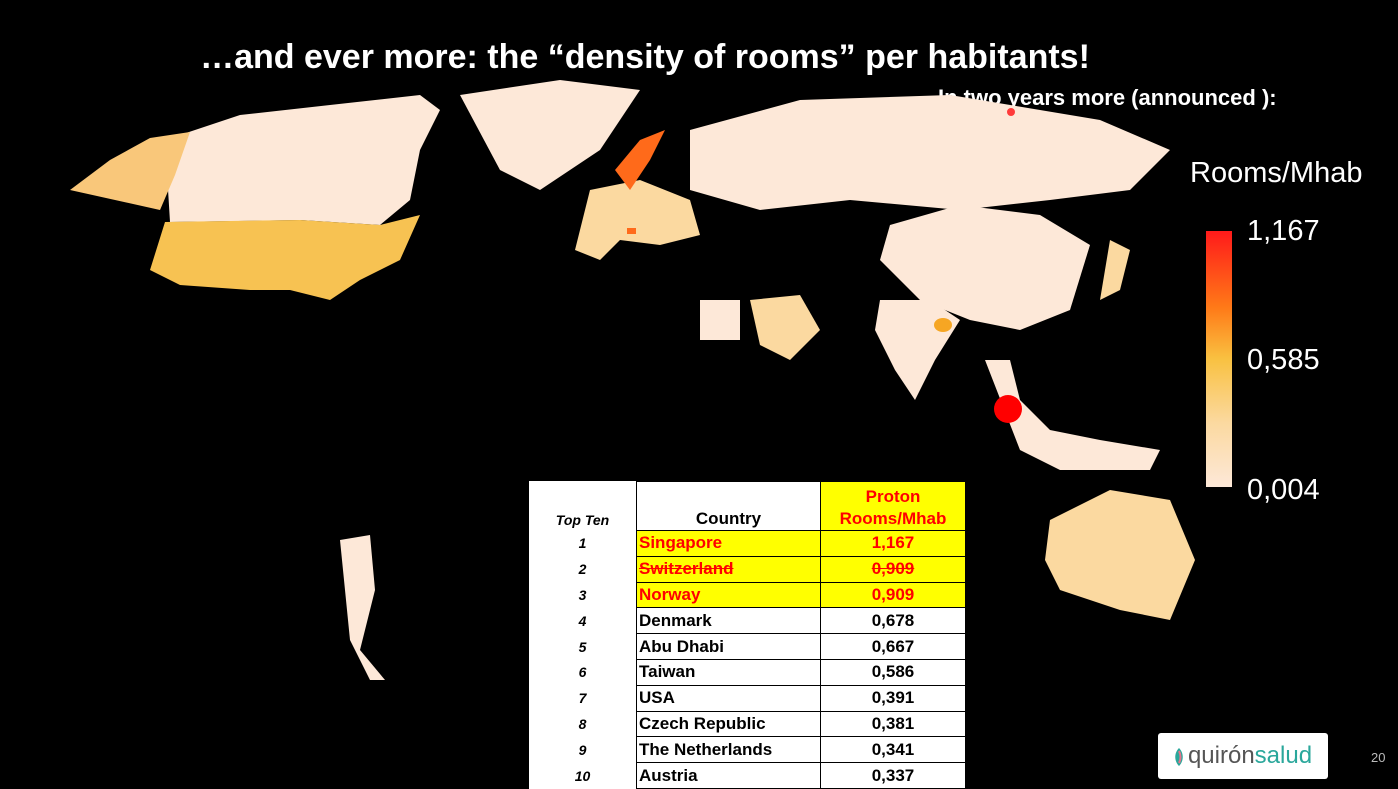 The height and width of the screenshot is (789, 1398). What do you see at coordinates (893, 672) in the screenshot?
I see `row-value: 0,586` at bounding box center [893, 672].